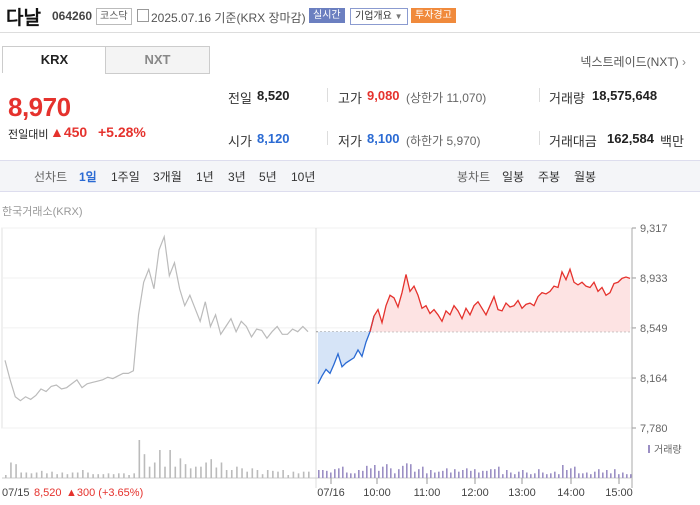 This screenshot has width=700, height=505. Describe the element at coordinates (114, 16) in the screenshot. I see `market-tag: 코스닥` at that location.